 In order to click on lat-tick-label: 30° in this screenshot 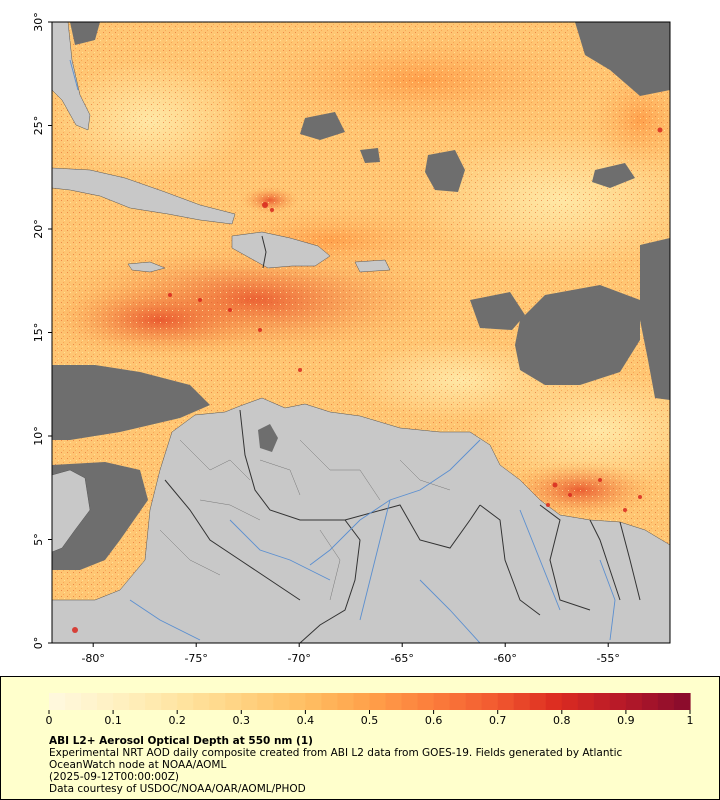, I will do `click(38, 22)`.